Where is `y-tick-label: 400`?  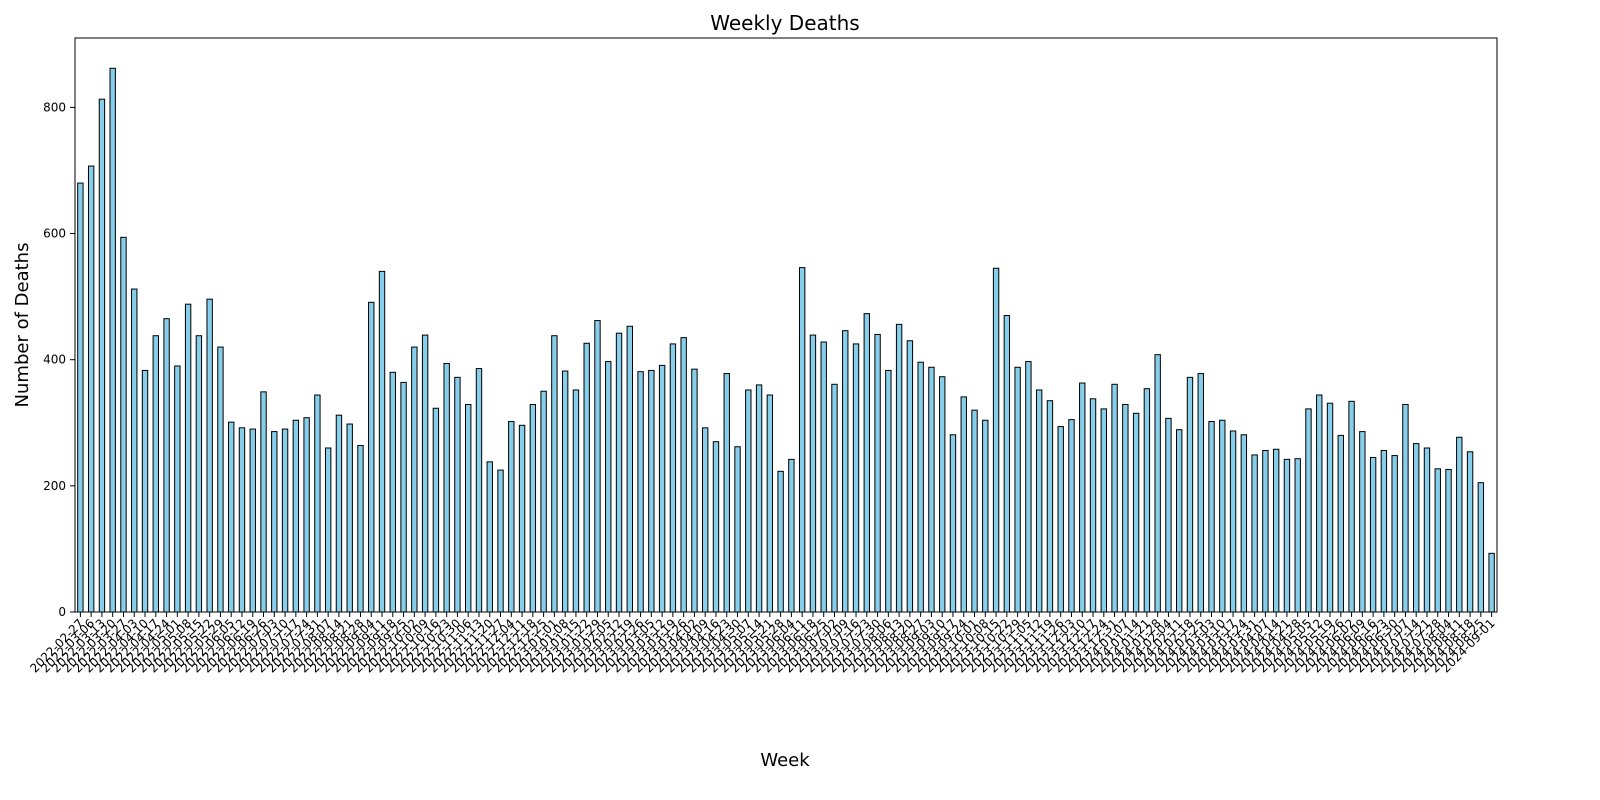 y-tick-label: 400 is located at coordinates (54, 360).